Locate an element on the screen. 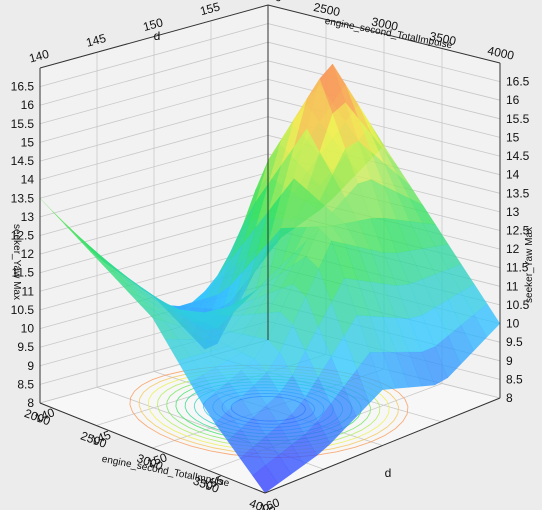 This screenshot has height=510, width=542. d-tick-label-top: 140 is located at coordinates (38, 56).